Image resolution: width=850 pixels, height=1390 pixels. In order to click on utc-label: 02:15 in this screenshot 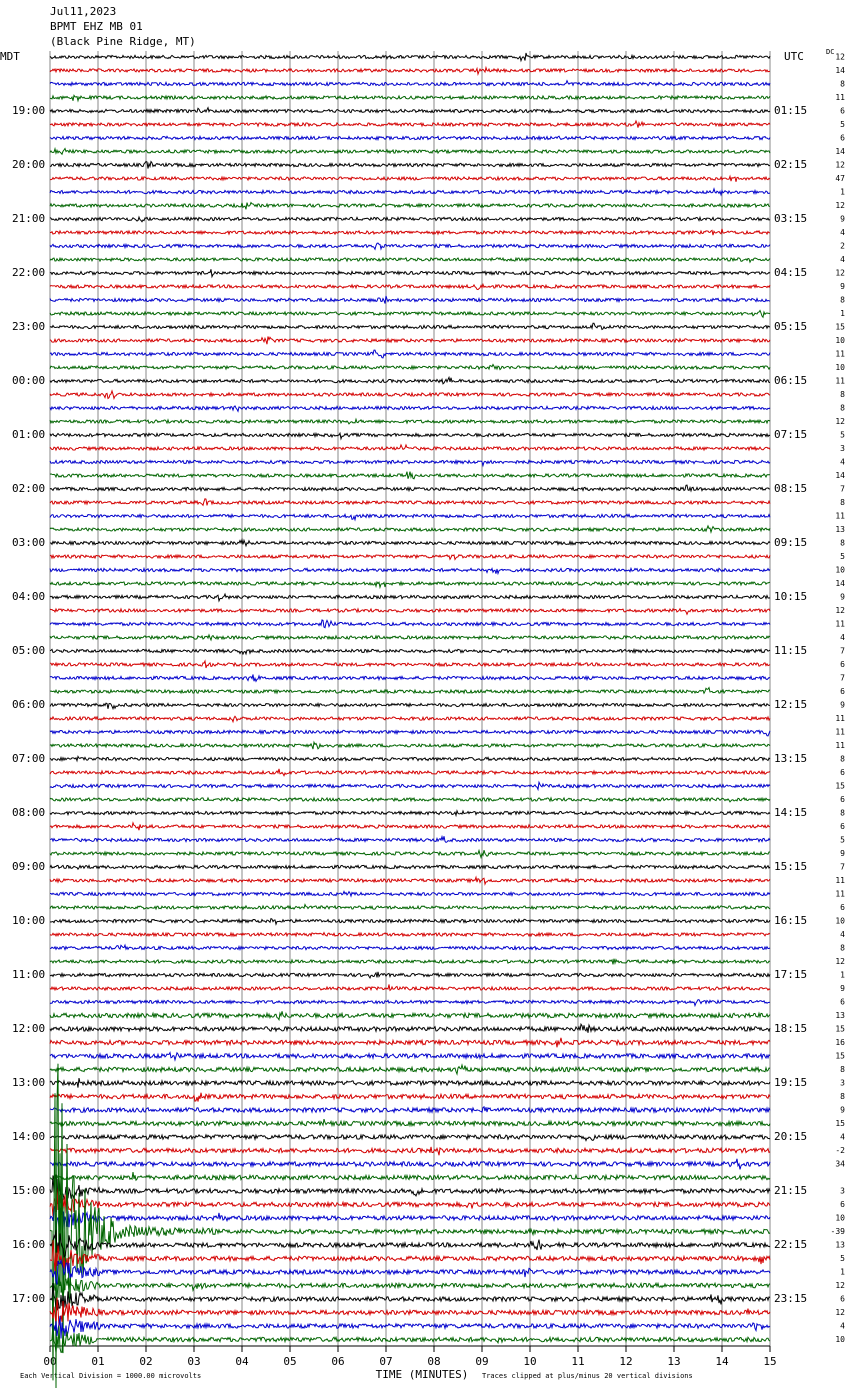, I will do `click(790, 164)`.